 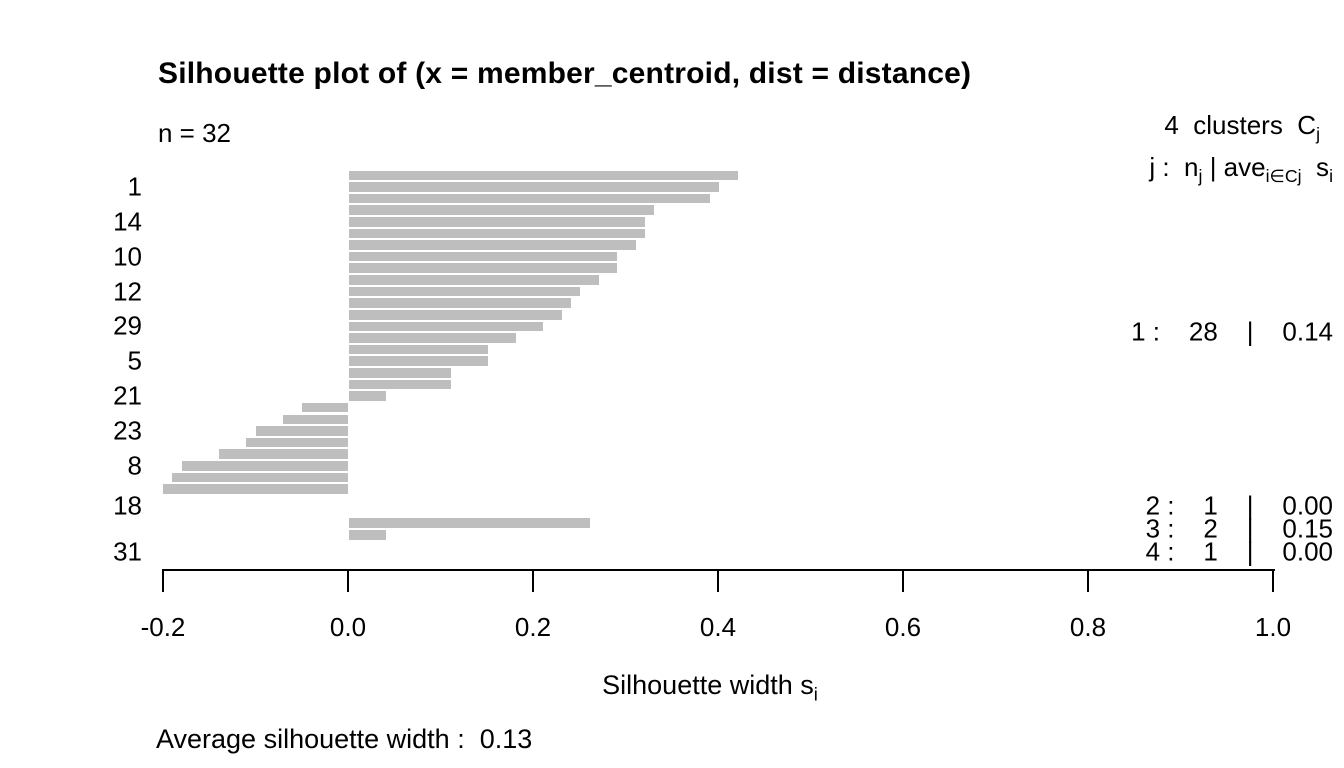 I want to click on y-row-label: 14, so click(x=127, y=221).